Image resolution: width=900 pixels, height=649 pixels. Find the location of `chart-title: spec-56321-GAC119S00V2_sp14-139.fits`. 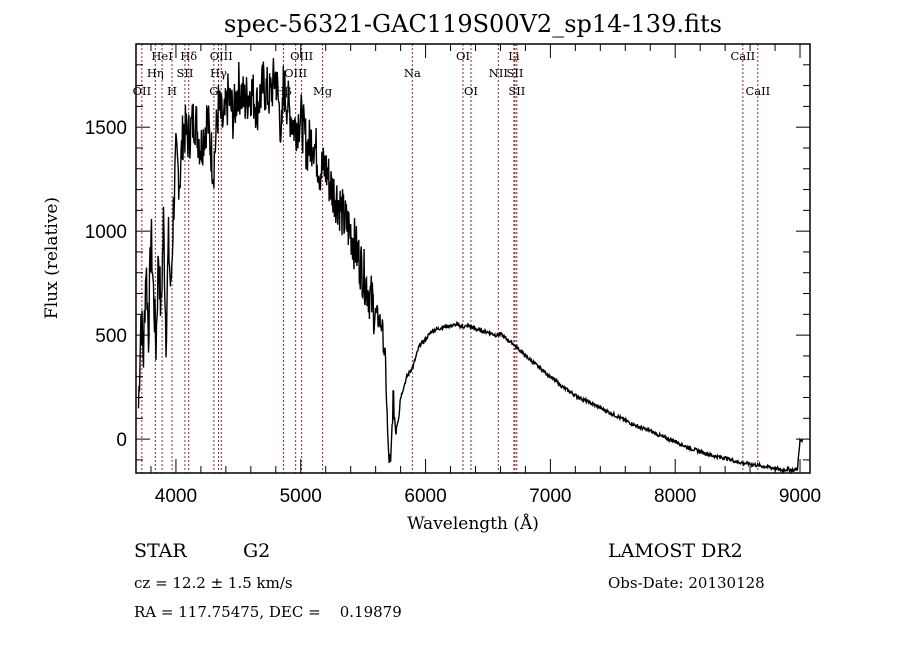

chart-title: spec-56321-GAC119S00V2_sp14-139.fits is located at coordinates (473, 24).